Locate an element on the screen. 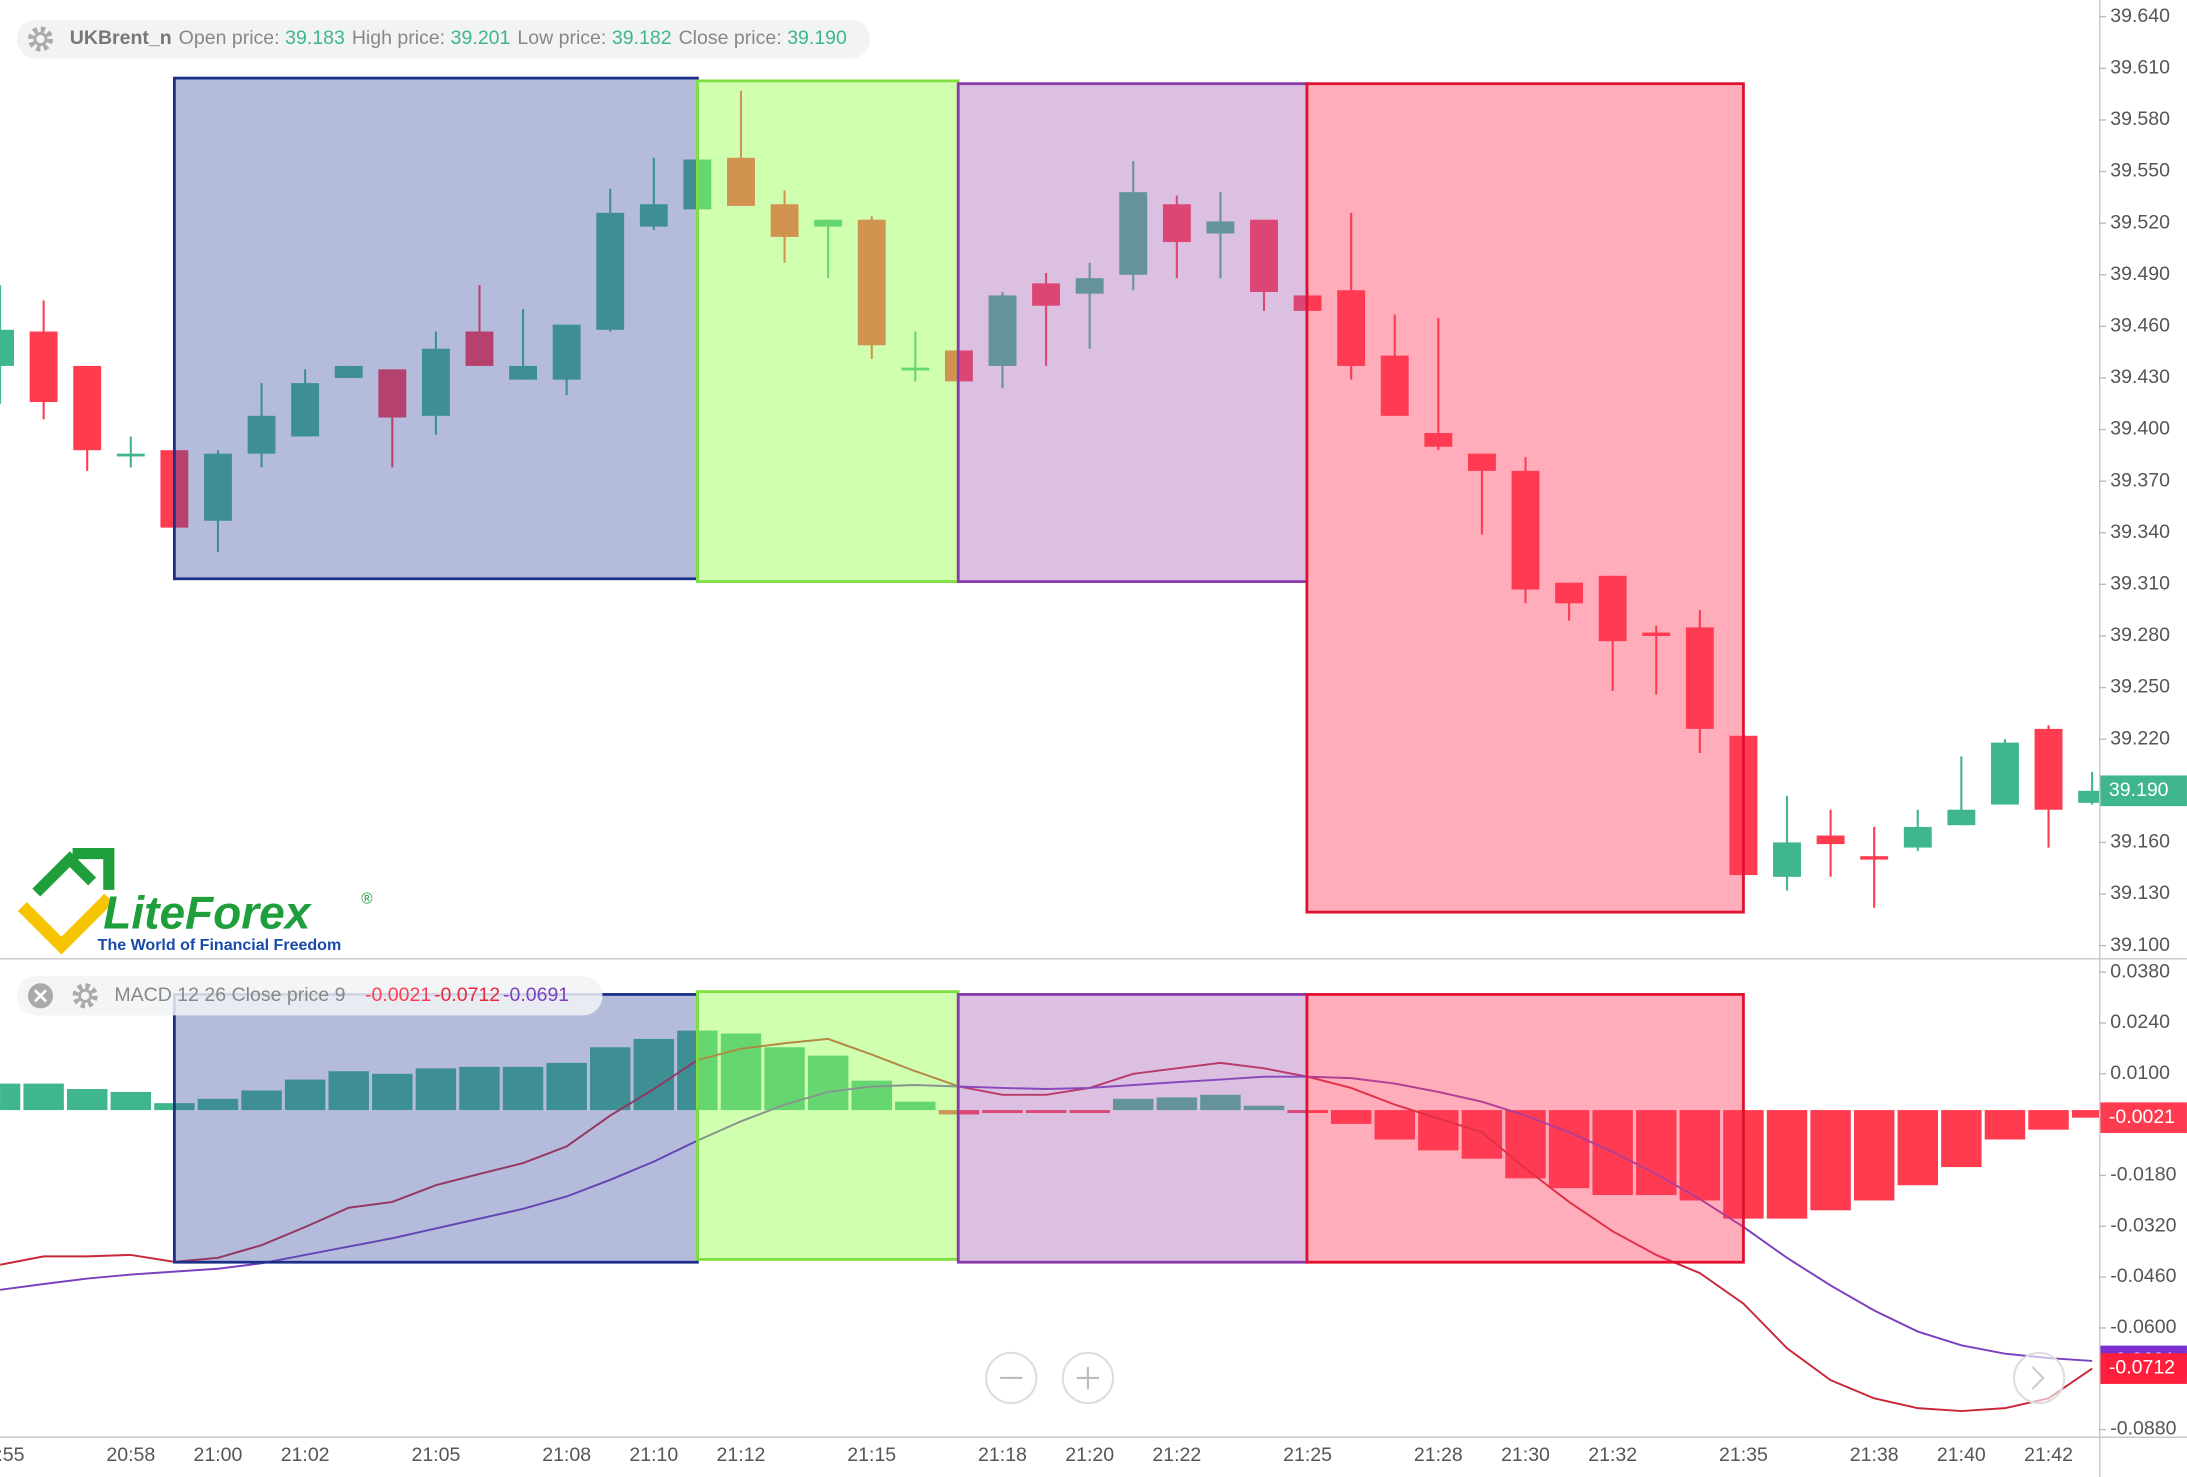 The image size is (2187, 1477). zoom-in is located at coordinates (1088, 1378).